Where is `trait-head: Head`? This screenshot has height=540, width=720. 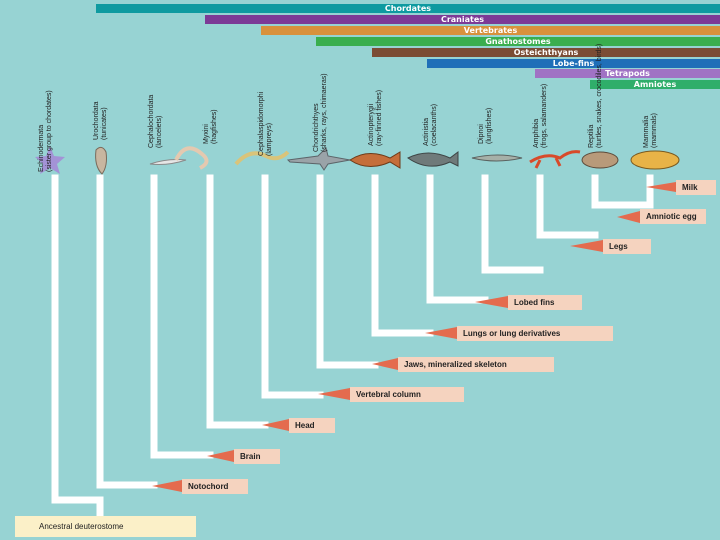 trait-head: Head is located at coordinates (312, 425).